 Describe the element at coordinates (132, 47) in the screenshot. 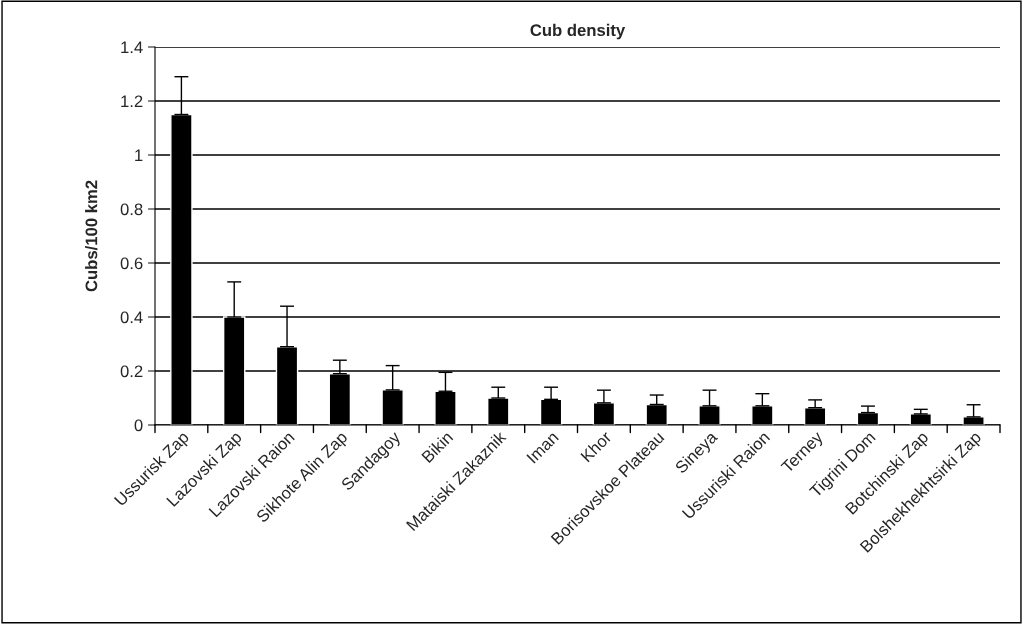

I see `y-tick-label: 1.4` at that location.